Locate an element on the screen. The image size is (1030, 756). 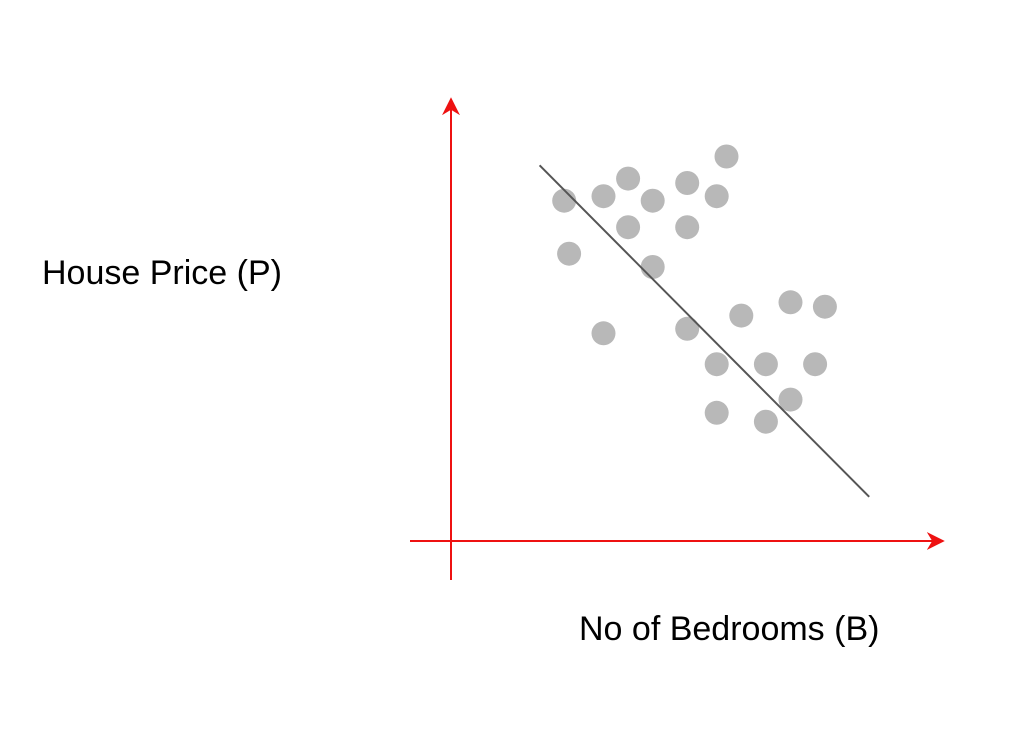
y-axis-label: House Price (P) is located at coordinates (162, 273).